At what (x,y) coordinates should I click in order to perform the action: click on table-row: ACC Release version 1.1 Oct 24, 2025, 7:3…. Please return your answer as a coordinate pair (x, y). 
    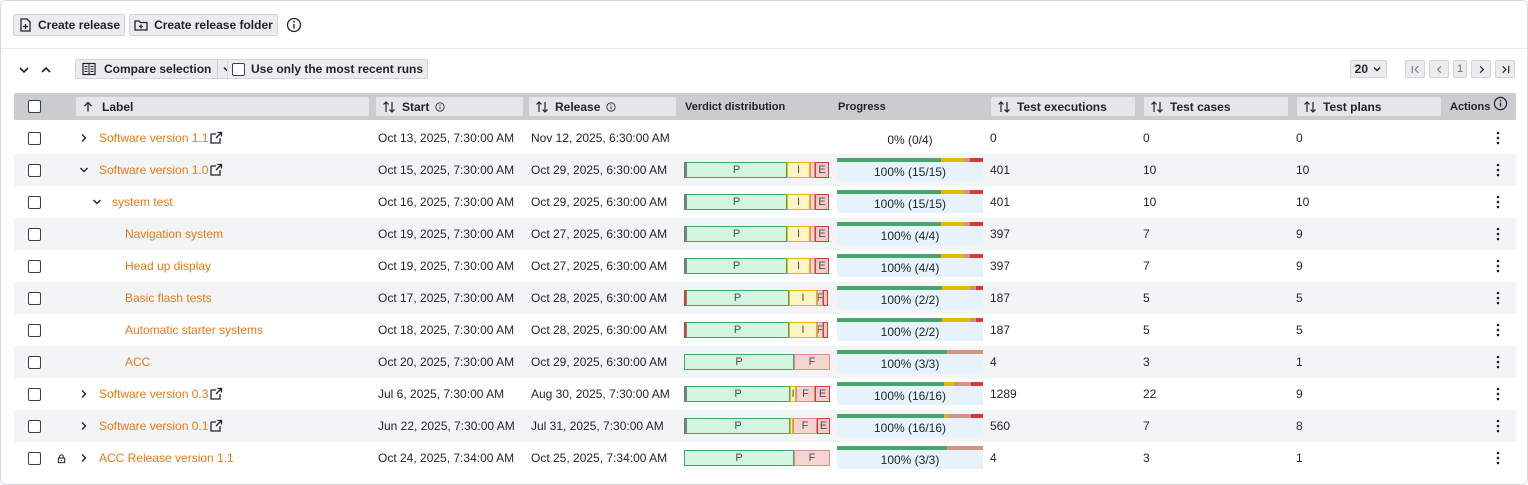
    Looking at the image, I should click on (765, 458).